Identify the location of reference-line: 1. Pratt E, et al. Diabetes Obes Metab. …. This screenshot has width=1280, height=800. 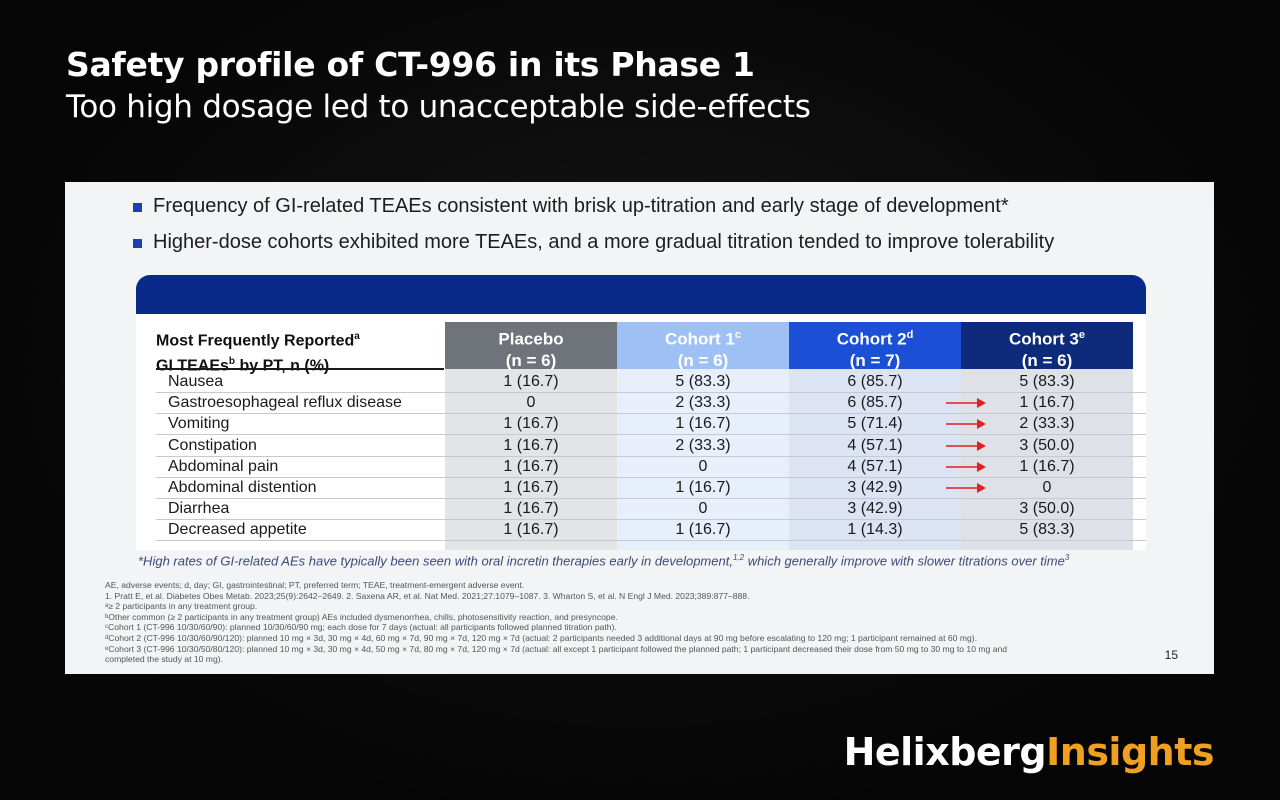
(427, 595).